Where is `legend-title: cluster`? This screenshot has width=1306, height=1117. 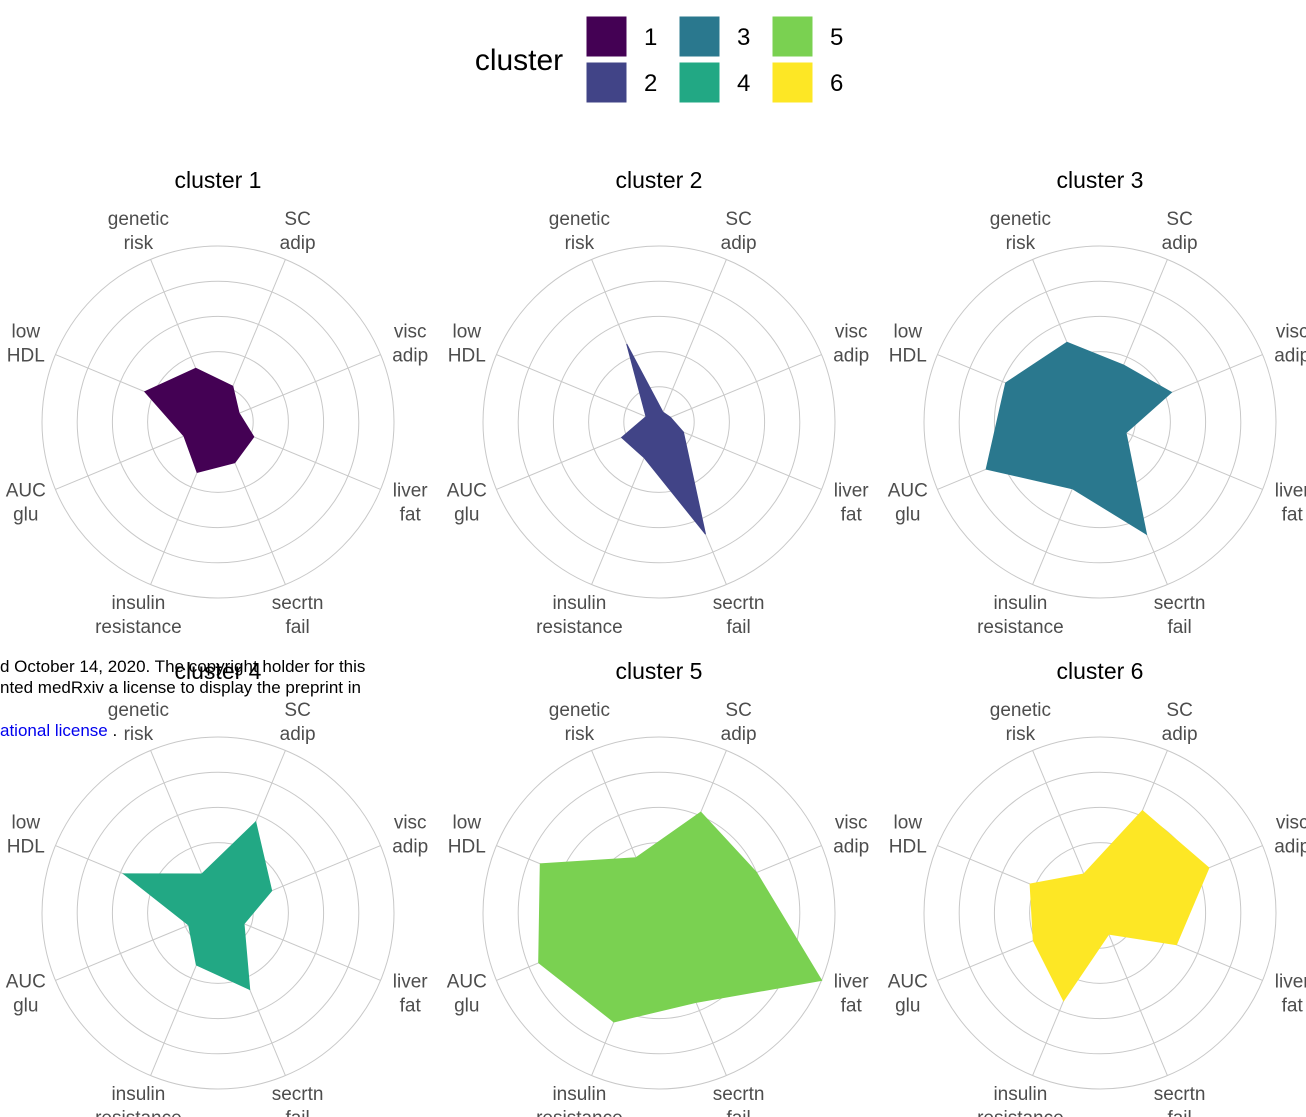 legend-title: cluster is located at coordinates (519, 60).